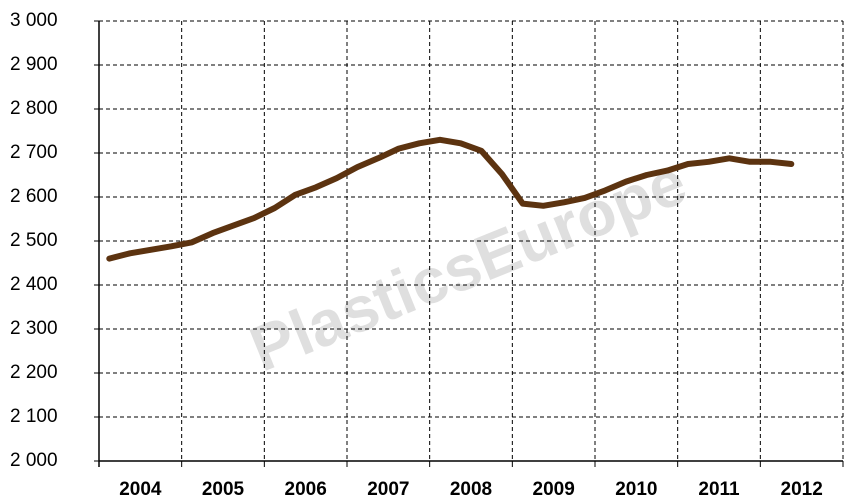  What do you see at coordinates (802, 489) in the screenshot?
I see `x-tick-label: 2012` at bounding box center [802, 489].